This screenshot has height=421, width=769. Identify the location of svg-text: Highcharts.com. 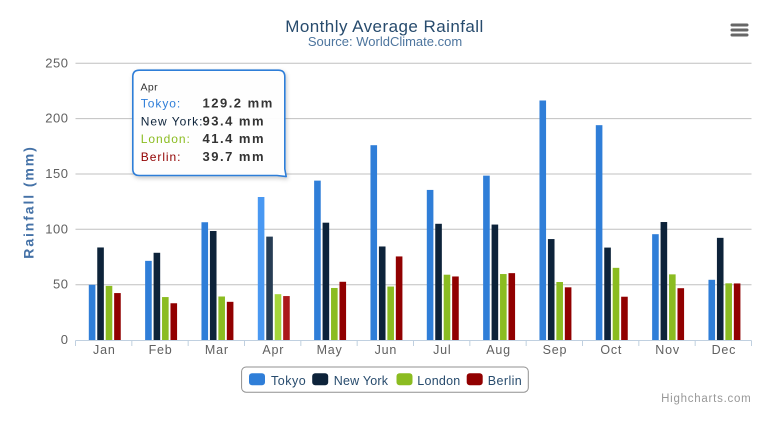
(706, 399).